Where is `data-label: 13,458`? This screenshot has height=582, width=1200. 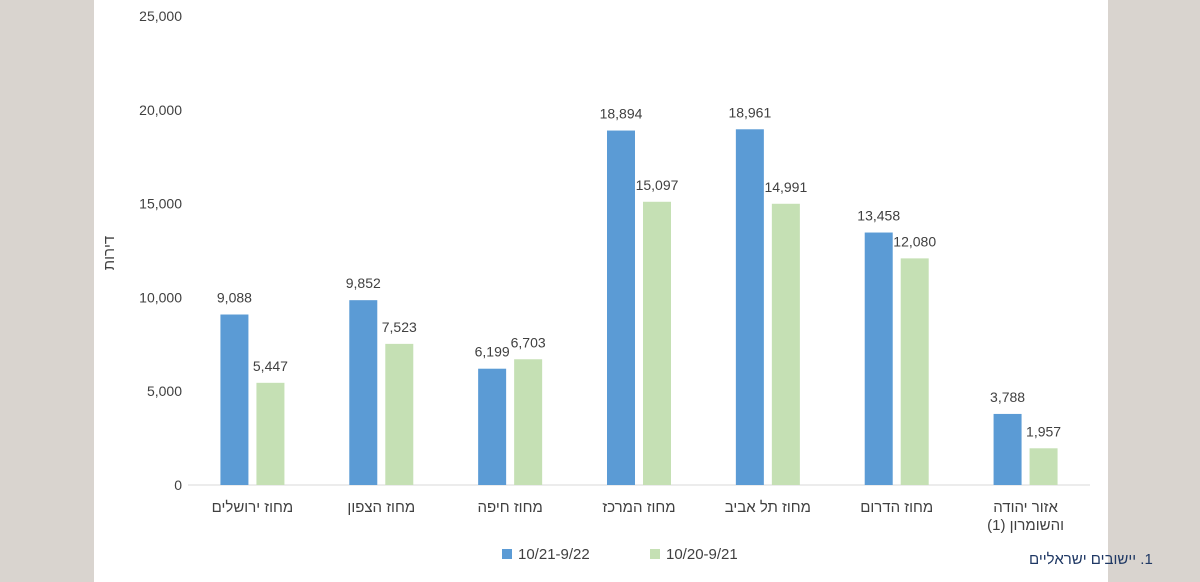 data-label: 13,458 is located at coordinates (878, 216).